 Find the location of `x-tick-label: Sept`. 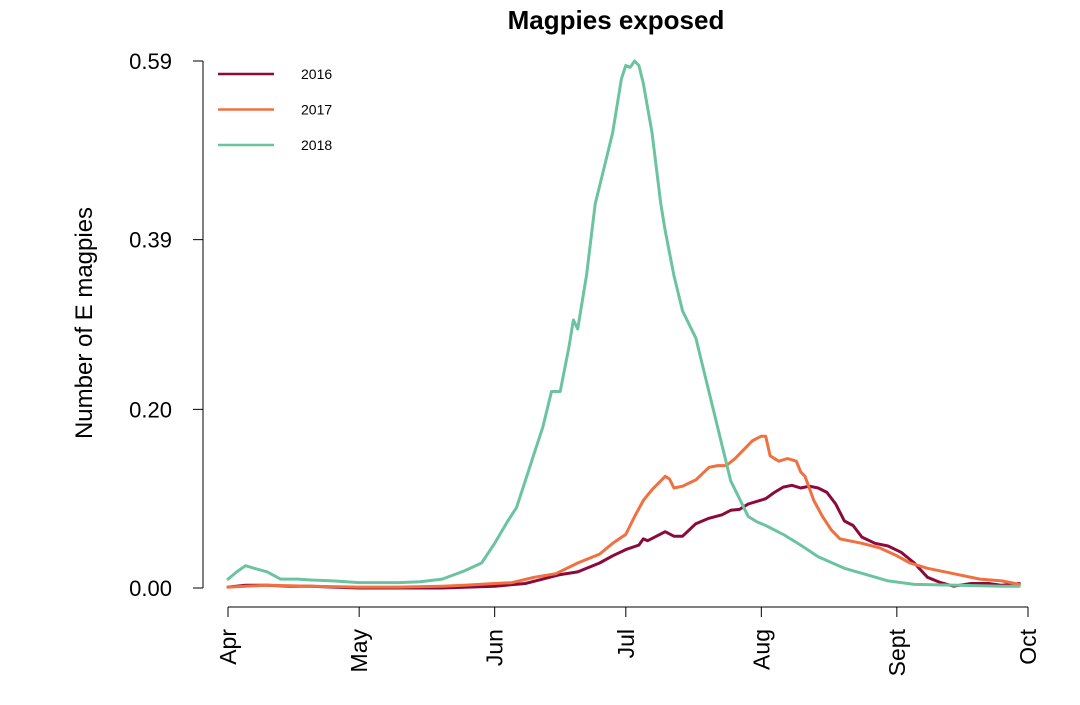

x-tick-label: Sept is located at coordinates (897, 652).